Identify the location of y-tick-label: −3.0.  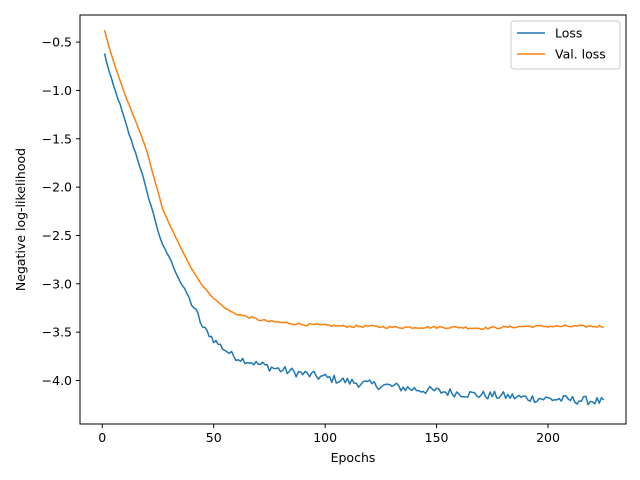
(57, 283).